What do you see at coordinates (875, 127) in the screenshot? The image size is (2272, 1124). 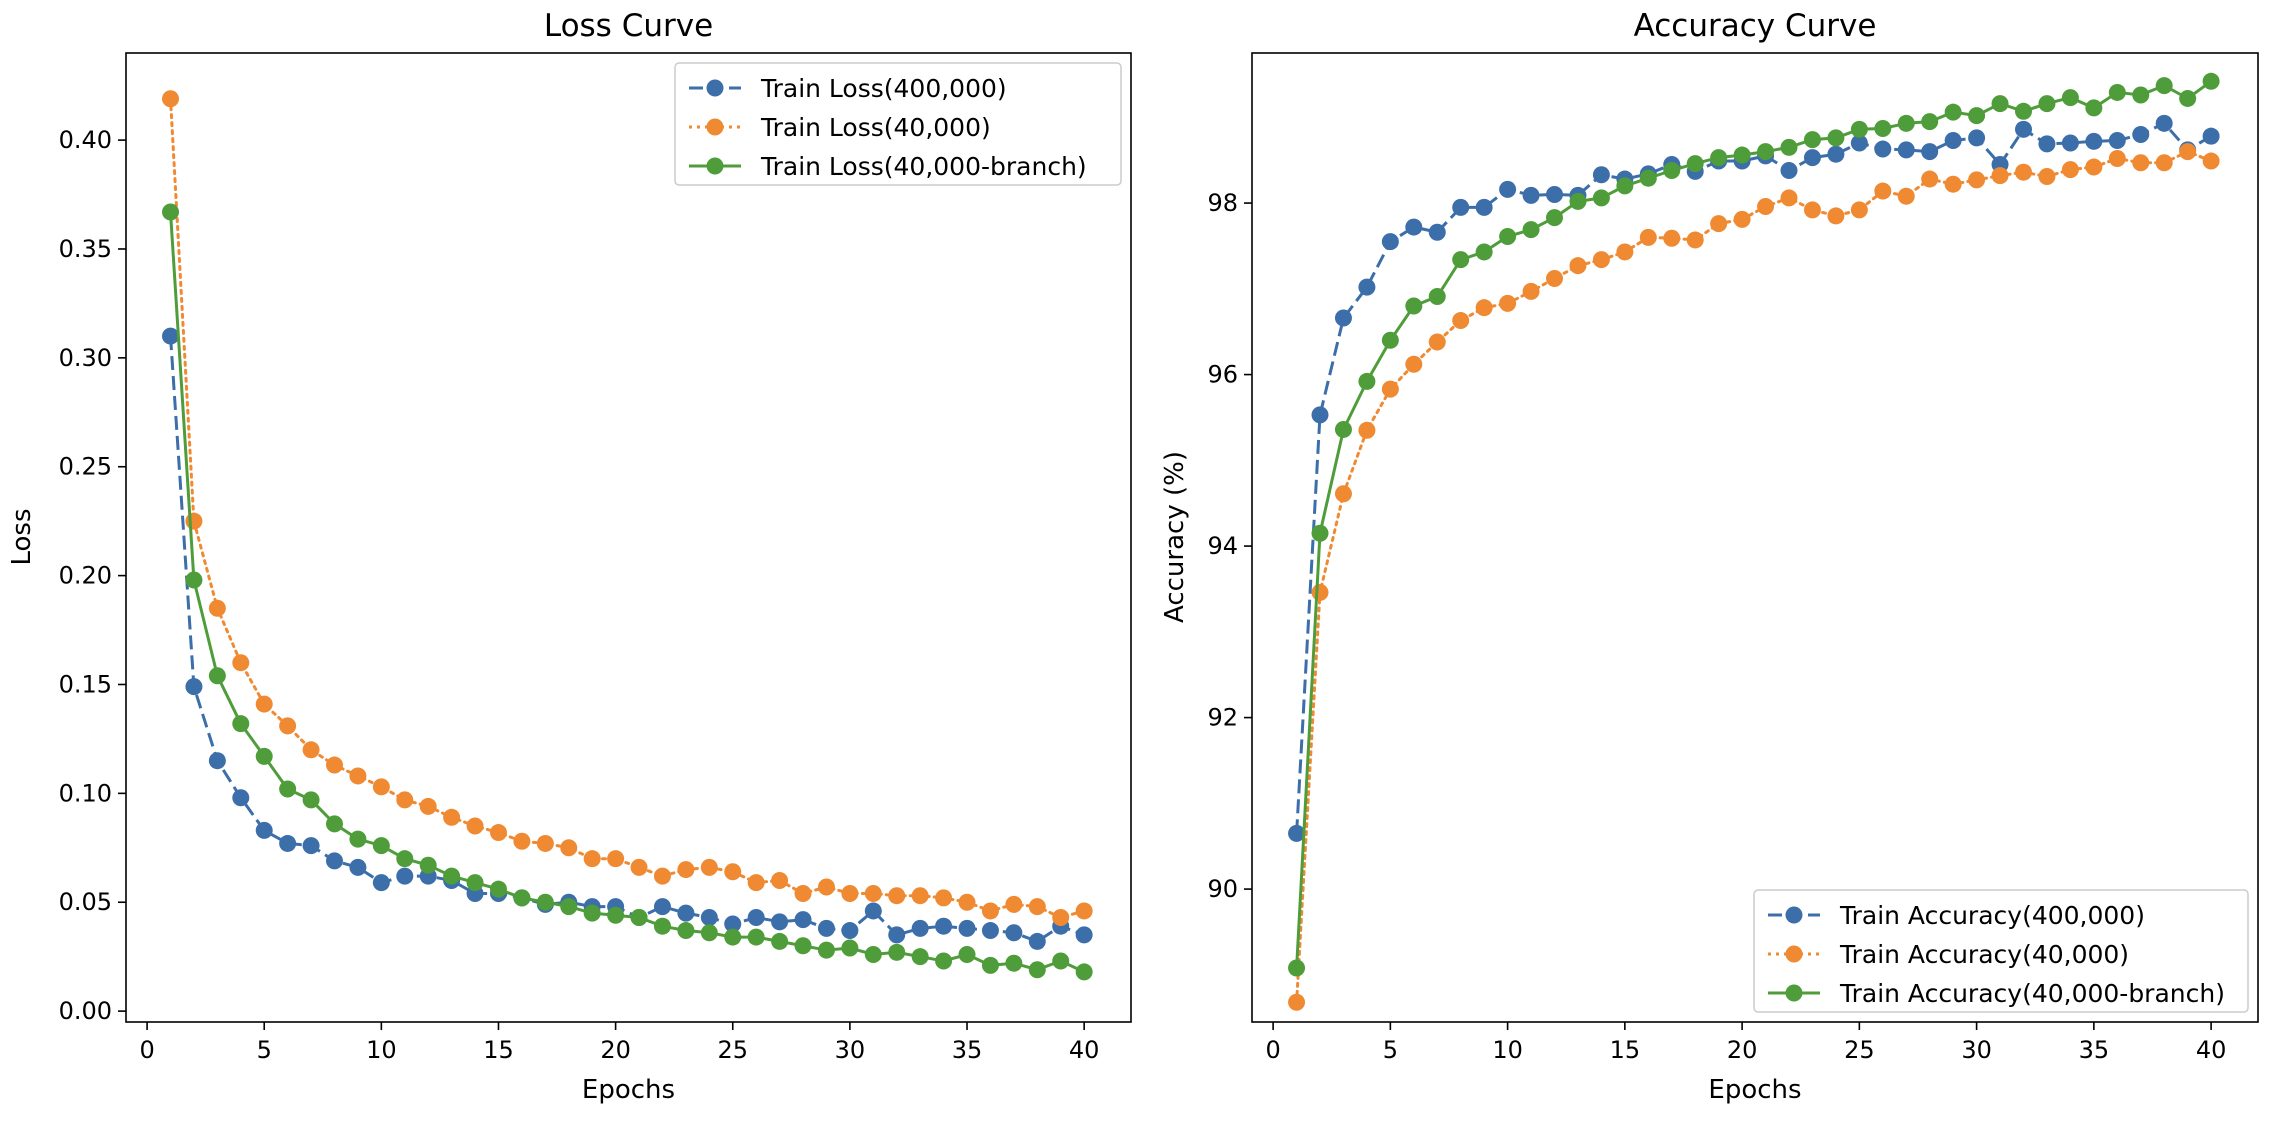 I see `loss-legend-label-2: Train Loss(40,000)` at bounding box center [875, 127].